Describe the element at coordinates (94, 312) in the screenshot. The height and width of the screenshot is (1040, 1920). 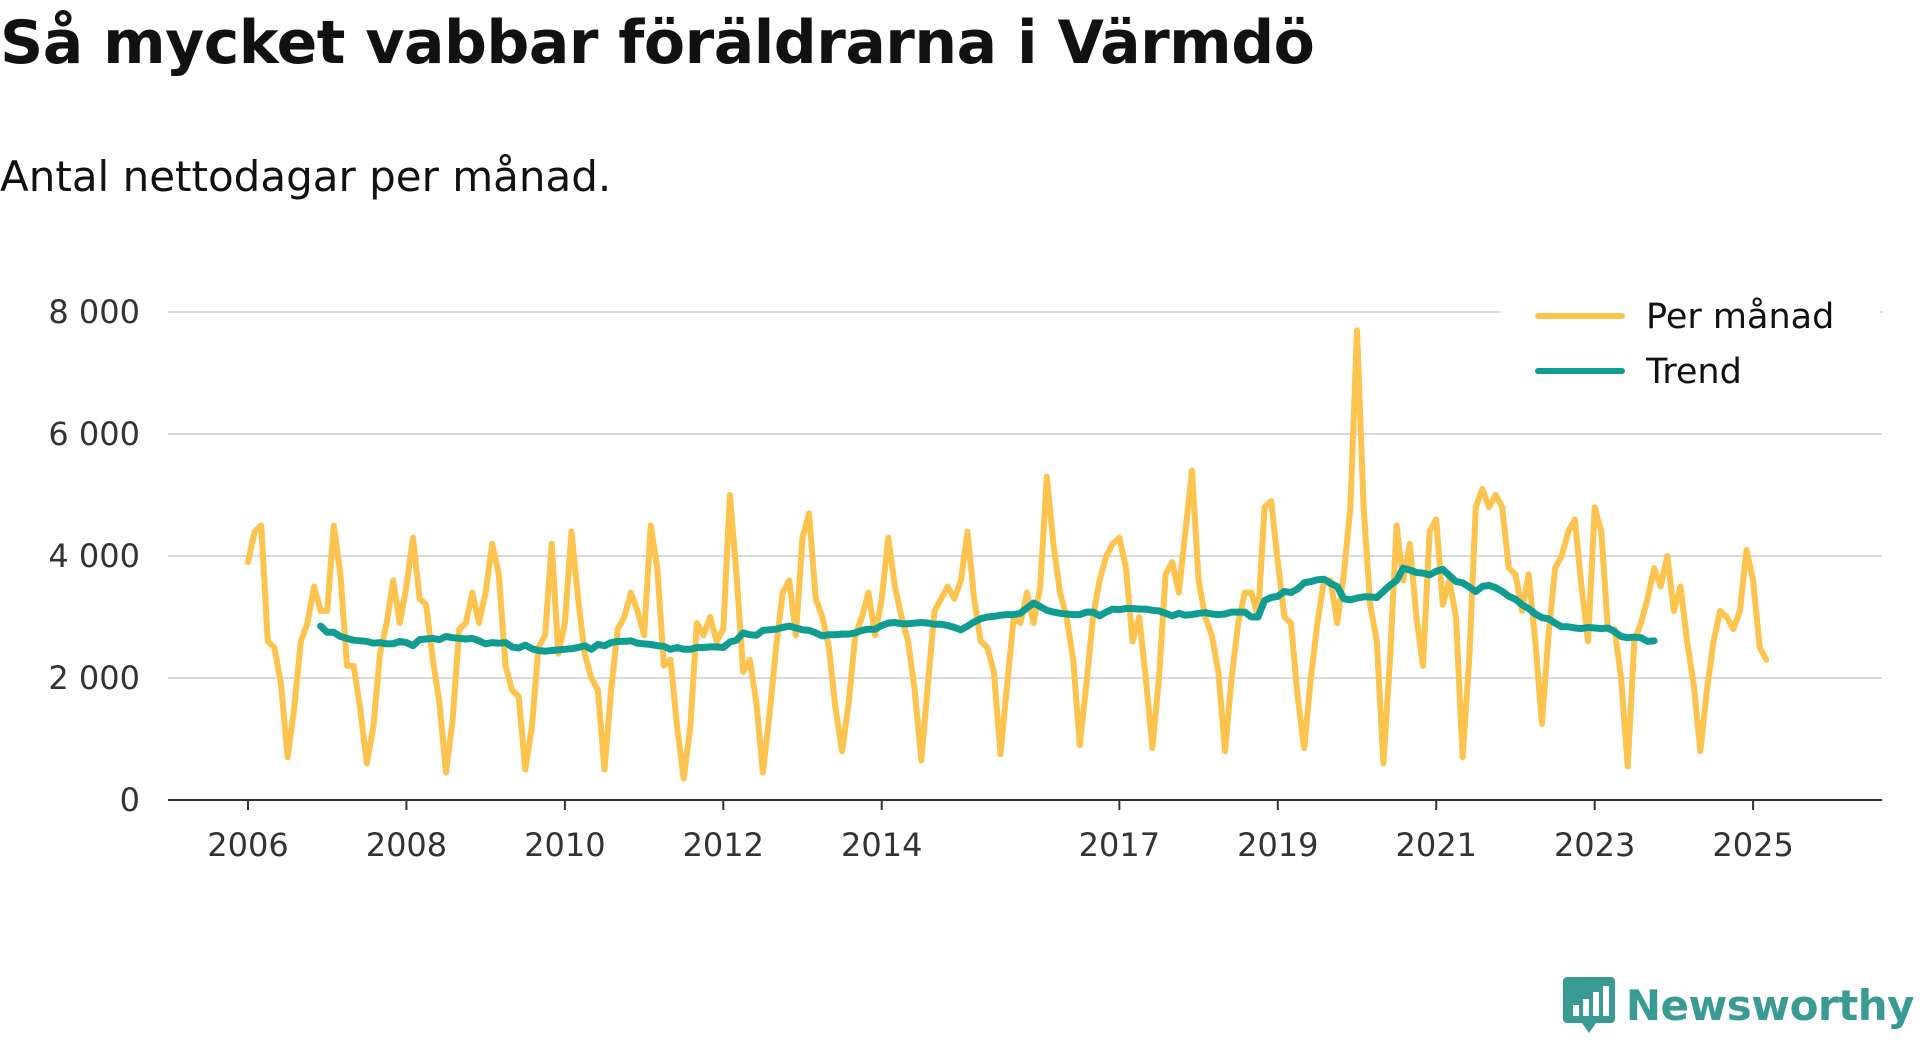
I see `y-tick-label: 8 000` at that location.